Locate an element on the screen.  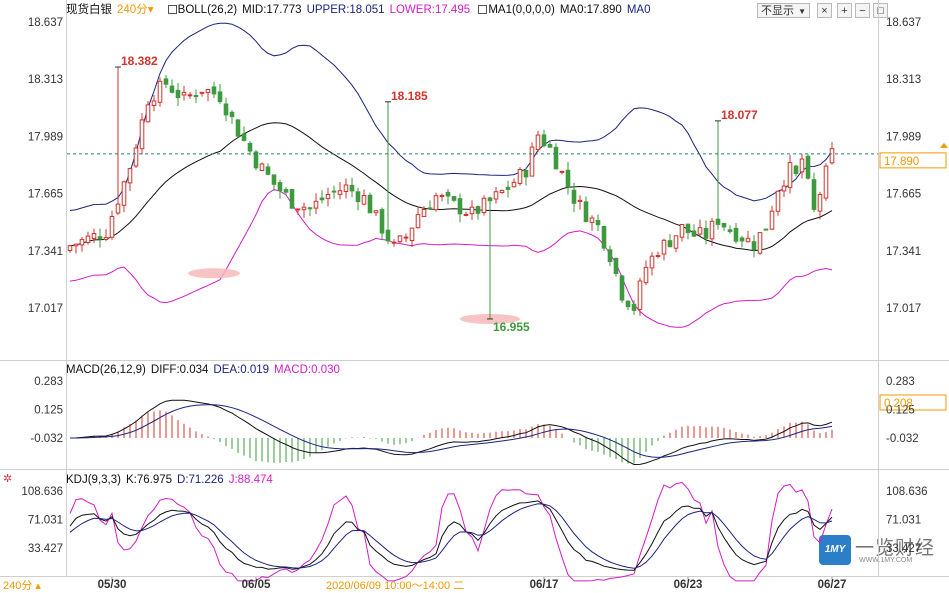
y-tick-right: 18.313 is located at coordinates (903, 80).